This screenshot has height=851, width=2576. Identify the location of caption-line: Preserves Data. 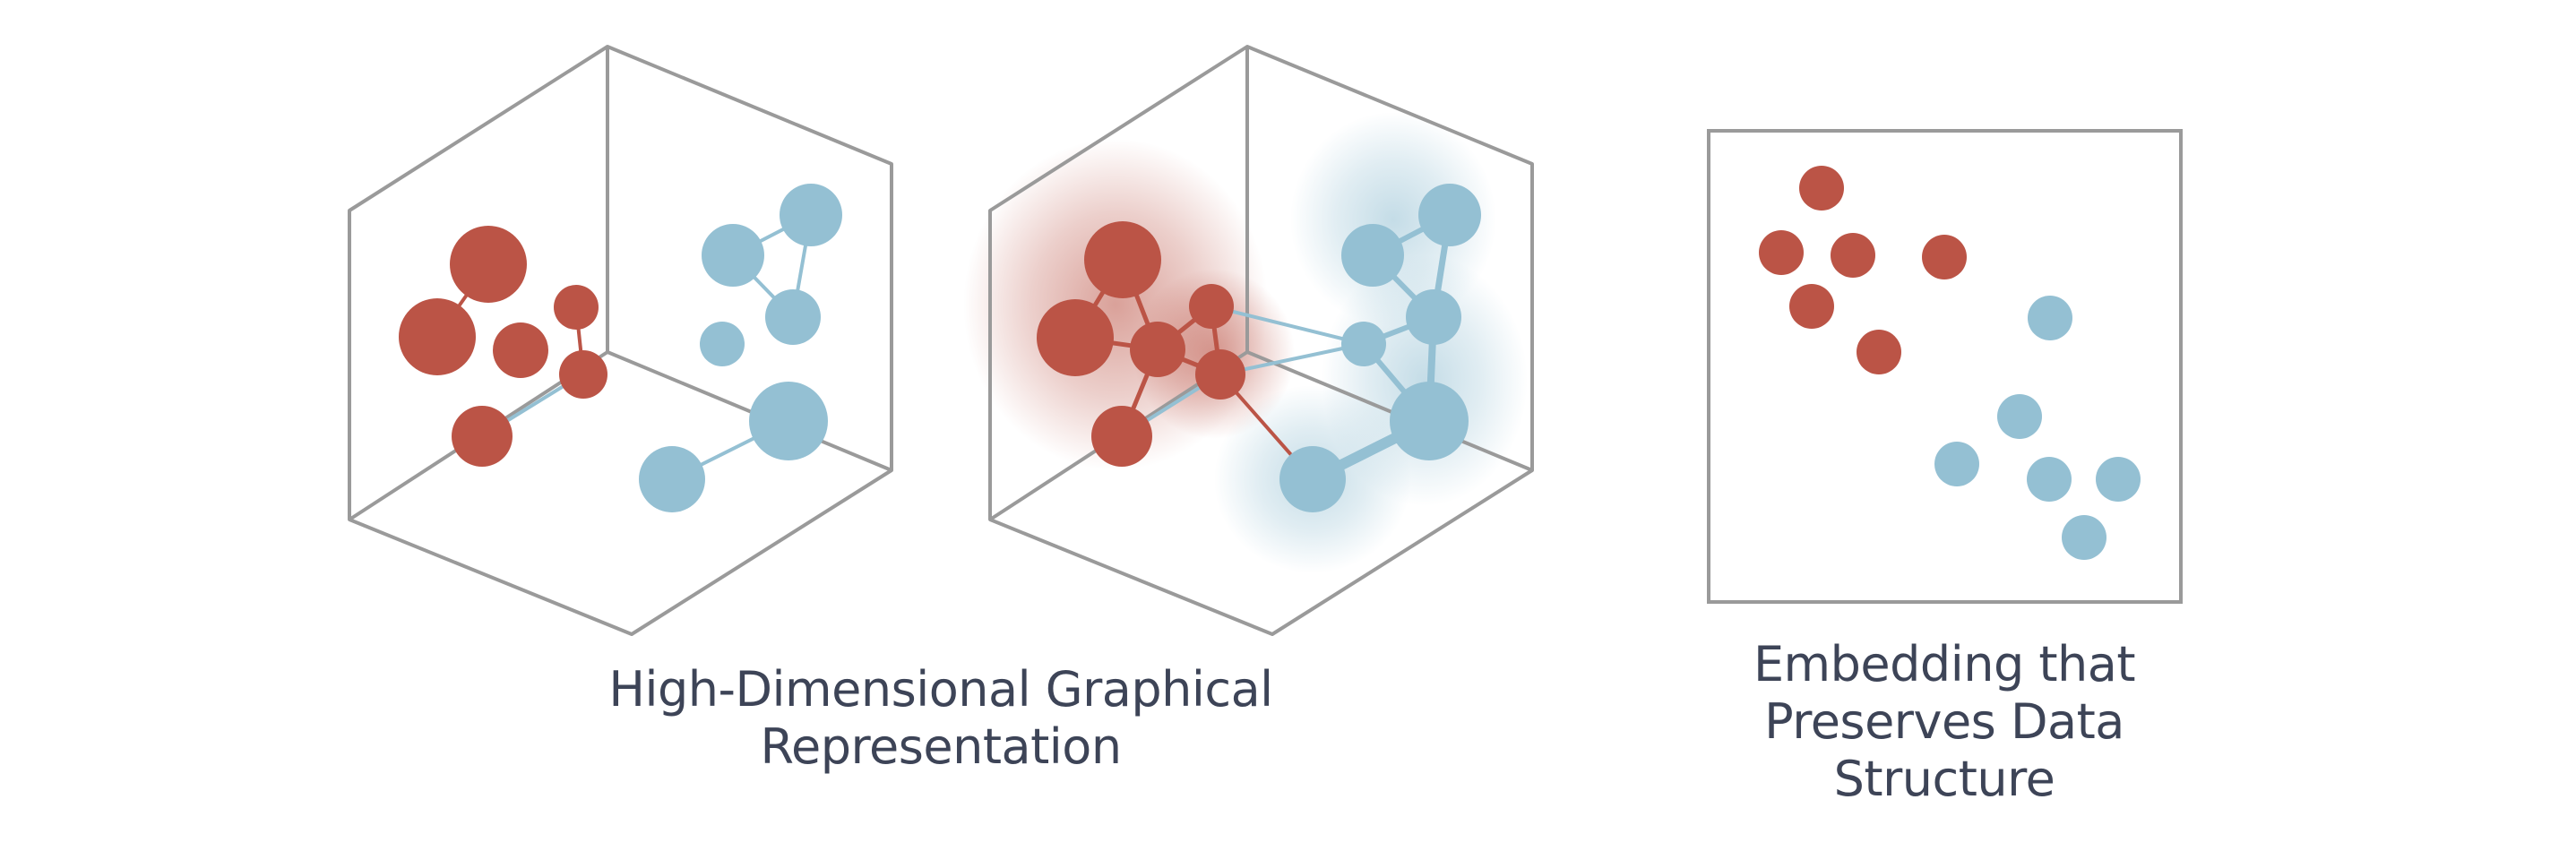
(1944, 721).